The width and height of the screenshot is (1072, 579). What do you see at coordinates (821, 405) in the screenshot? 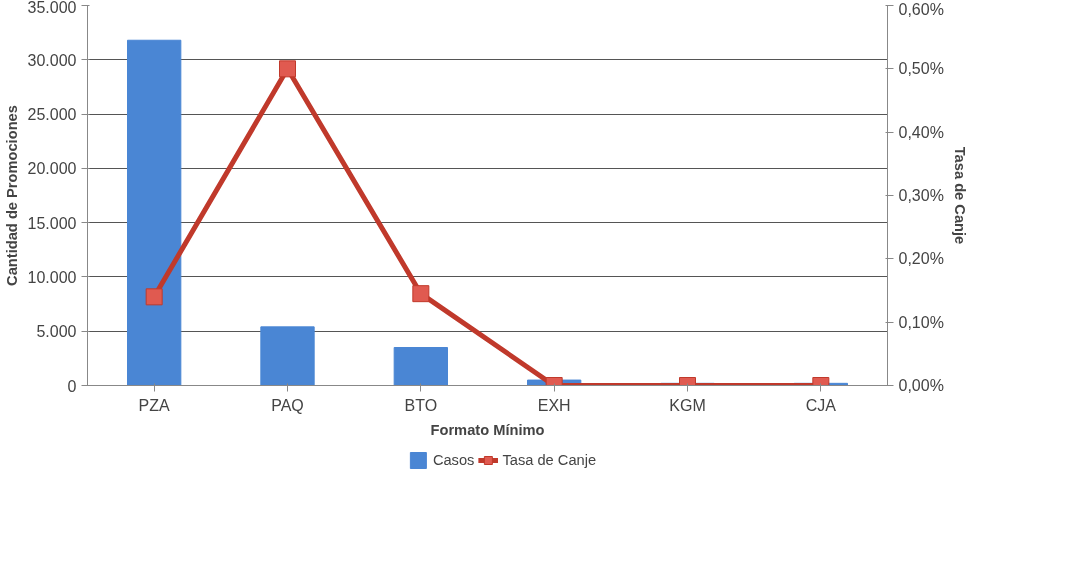
I see `x-tick-label: CJA` at bounding box center [821, 405].